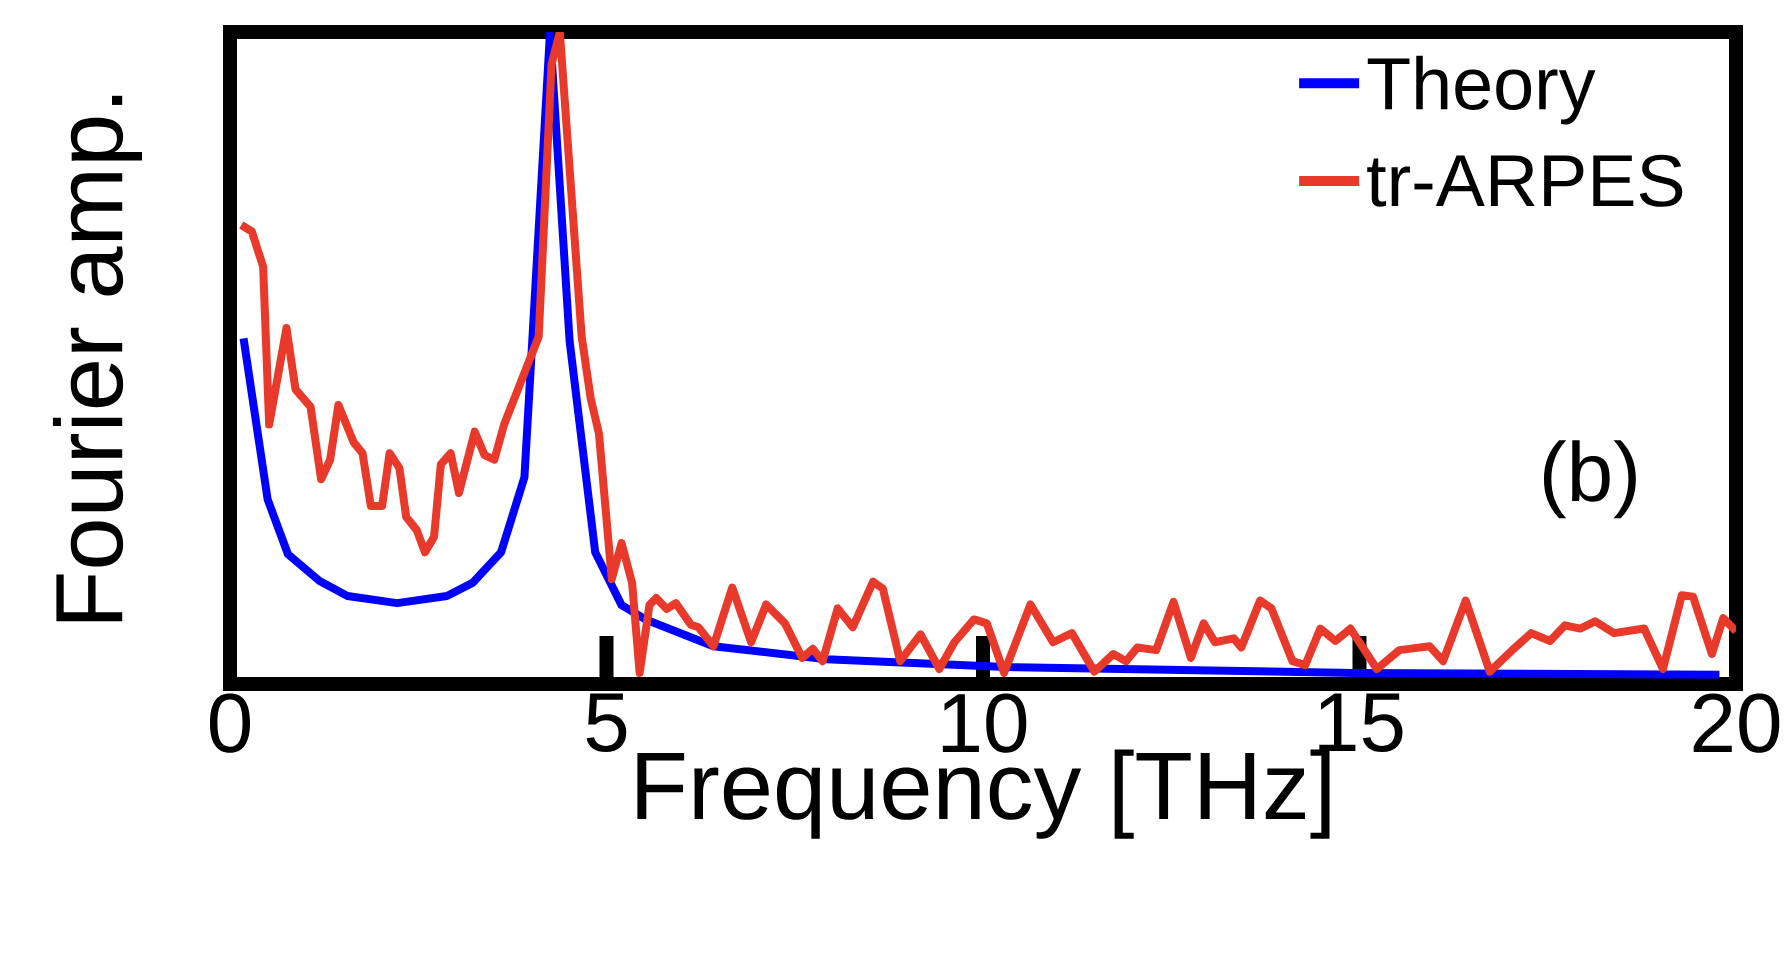  Describe the element at coordinates (1525, 180) in the screenshot. I see `legend-label: tr-ARPES` at that location.